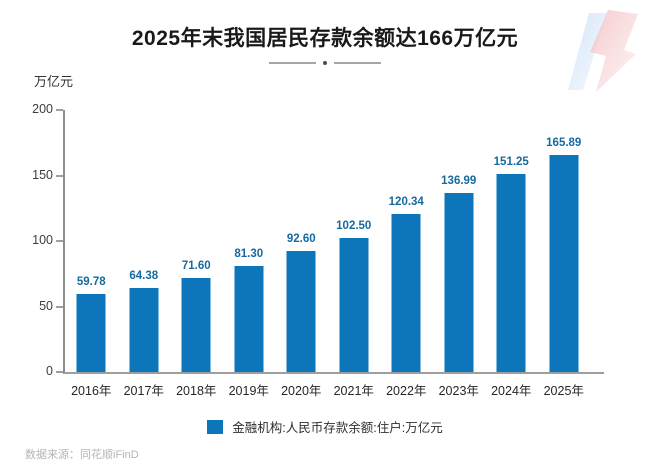 This screenshot has width=650, height=469. What do you see at coordinates (353, 391) in the screenshot?
I see `x-tick-label: 2021年` at bounding box center [353, 391].